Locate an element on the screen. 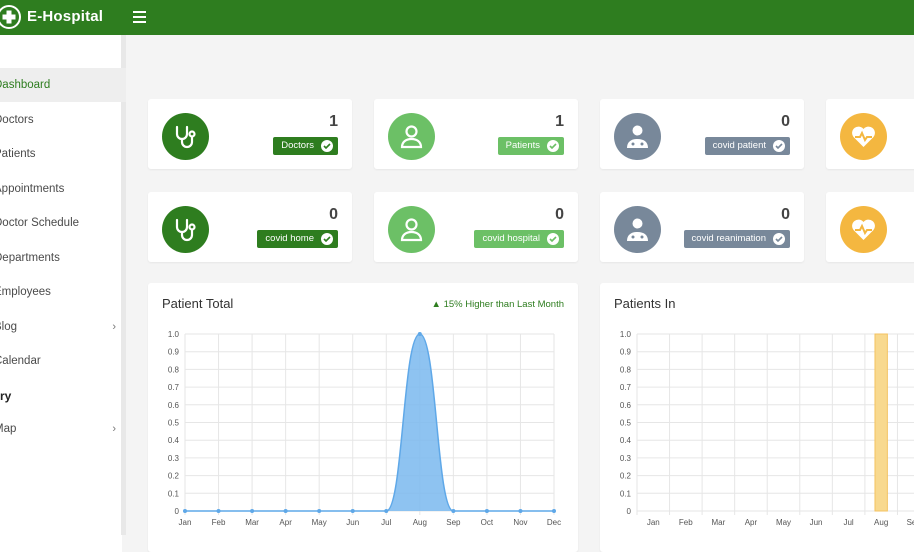 The width and height of the screenshot is (914, 552). sidebar-item-map: Map› is located at coordinates (61, 429).